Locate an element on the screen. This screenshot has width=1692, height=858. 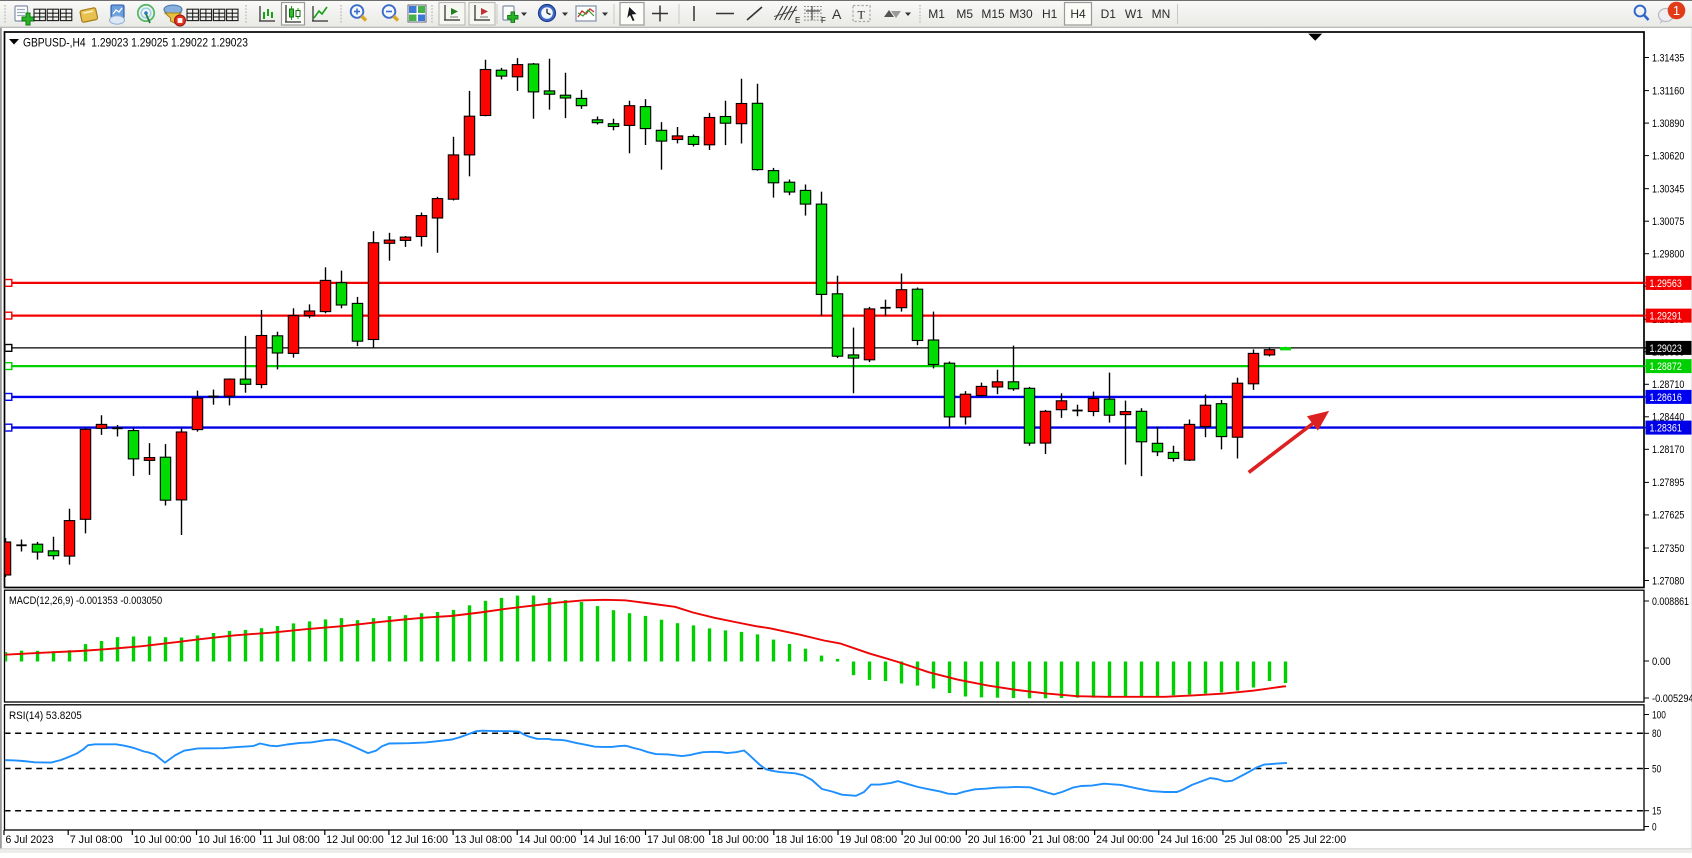
svg-text: H1 is located at coordinates (1050, 14).